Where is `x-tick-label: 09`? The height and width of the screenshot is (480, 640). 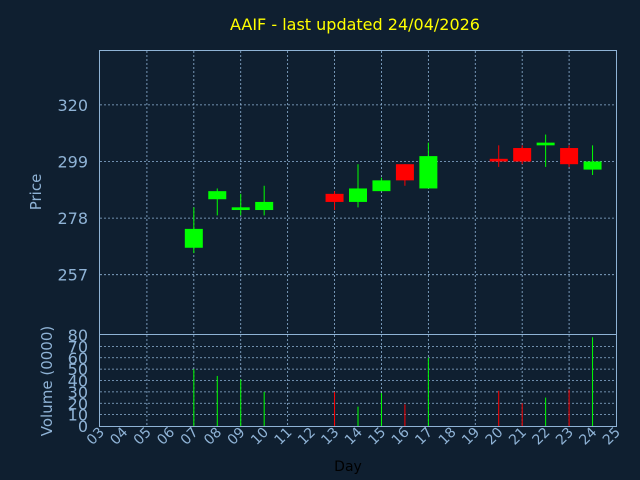 x-tick-label: 09 is located at coordinates (237, 437).